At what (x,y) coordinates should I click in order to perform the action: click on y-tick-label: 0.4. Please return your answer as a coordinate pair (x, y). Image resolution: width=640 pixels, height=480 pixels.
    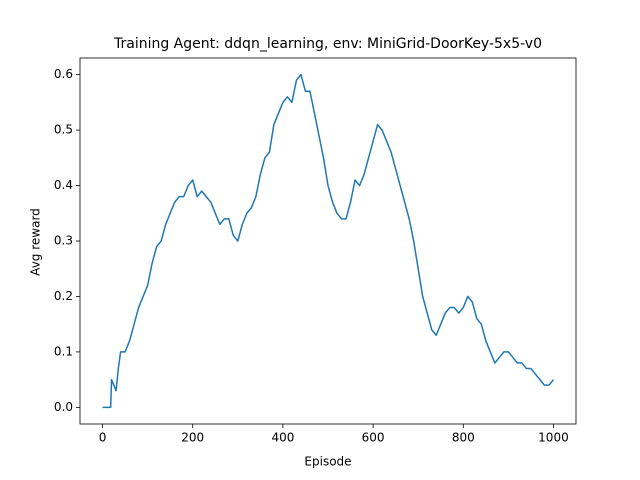
    Looking at the image, I should click on (63, 185).